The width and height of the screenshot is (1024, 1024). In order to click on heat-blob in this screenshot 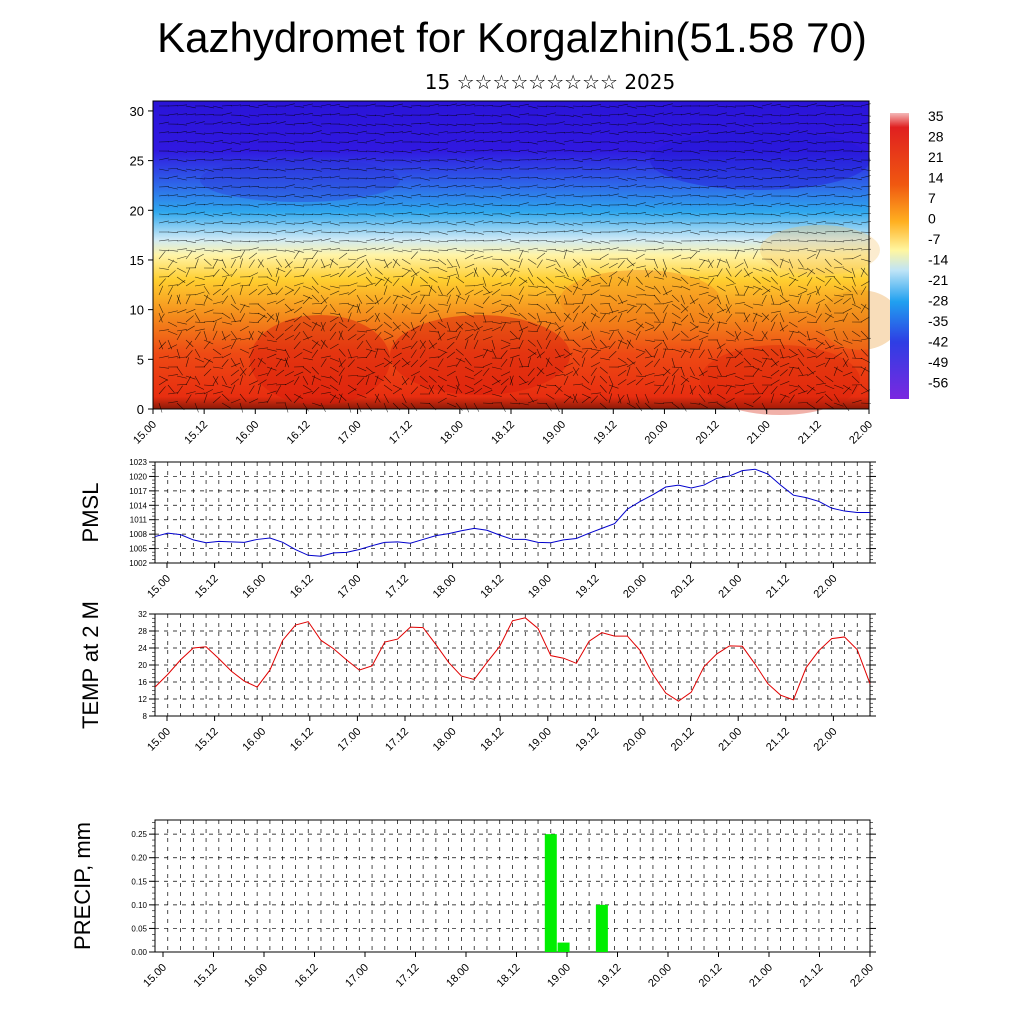, I will do `click(760, 160)`.